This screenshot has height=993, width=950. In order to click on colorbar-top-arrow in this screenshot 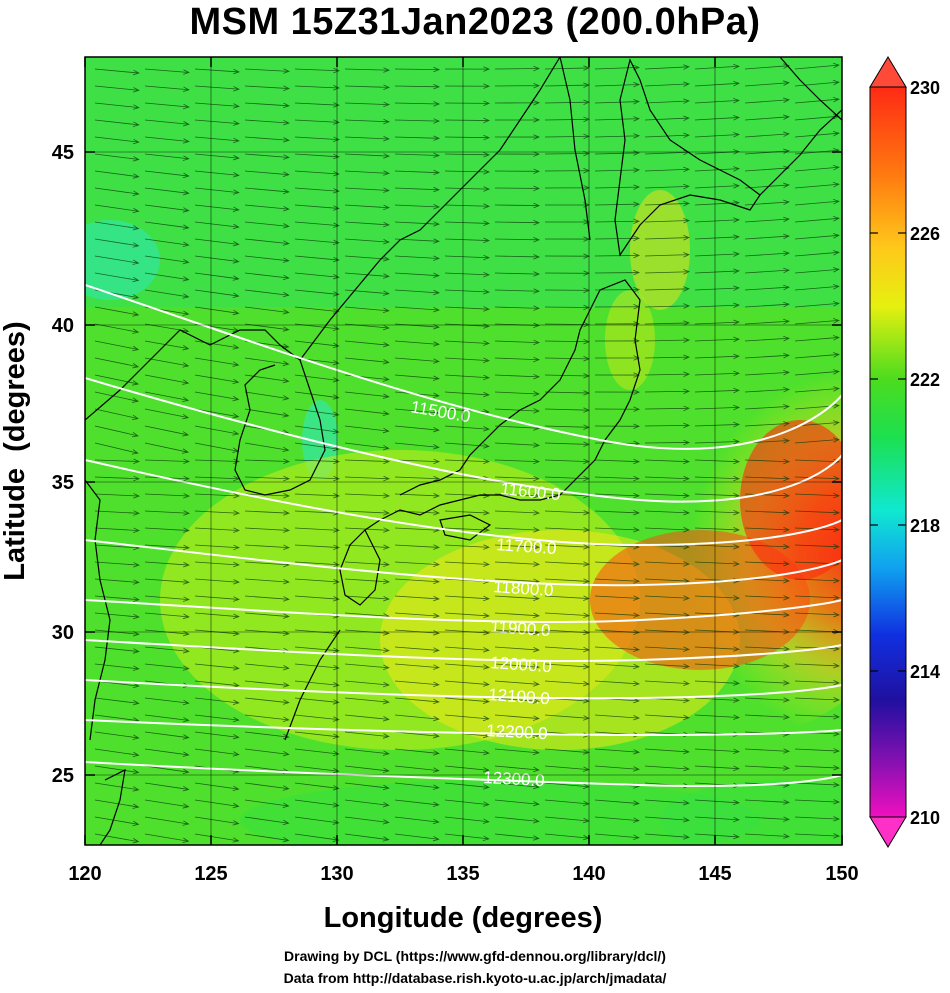, I will do `click(888, 72)`.